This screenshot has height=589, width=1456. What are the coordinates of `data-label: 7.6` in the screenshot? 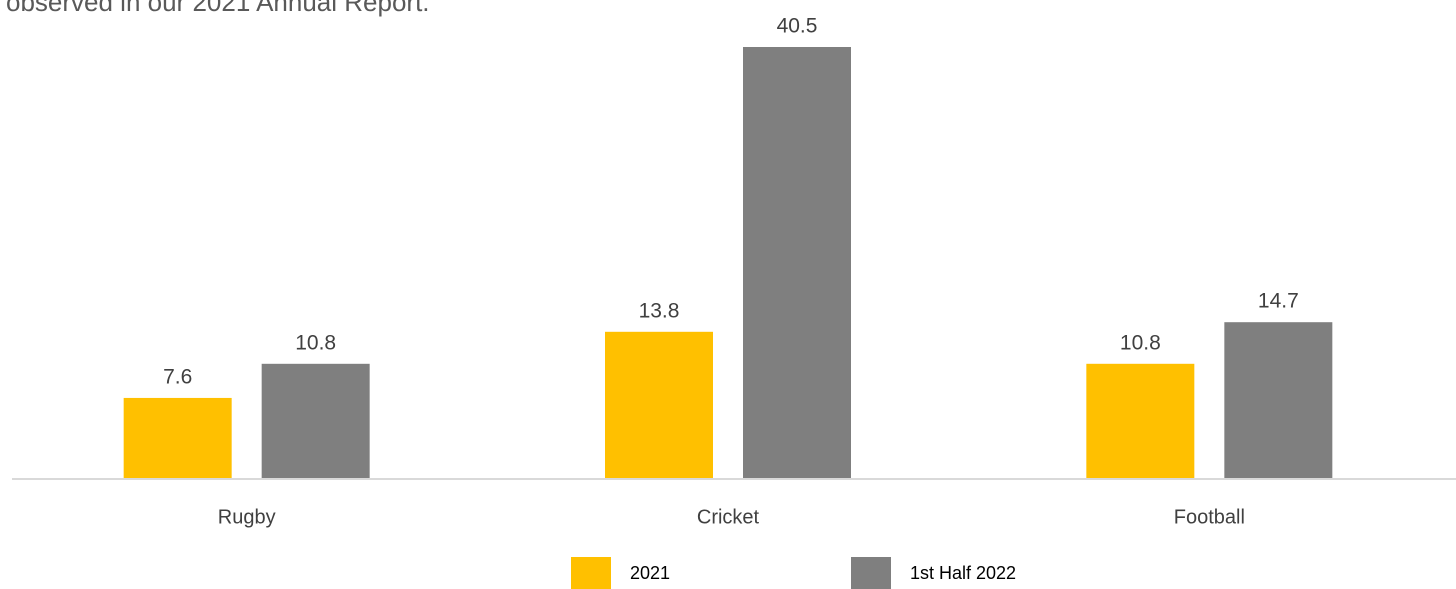 It's located at (177, 376).